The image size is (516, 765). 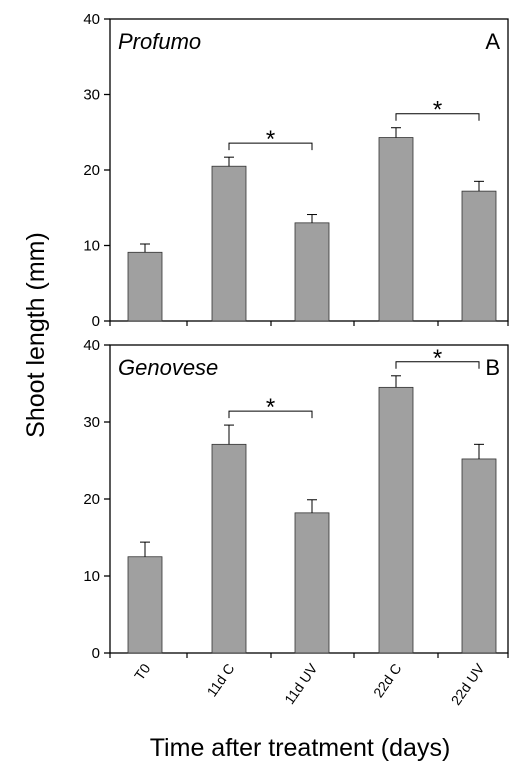 I want to click on x-tick-label: 11d C, so click(x=221, y=680).